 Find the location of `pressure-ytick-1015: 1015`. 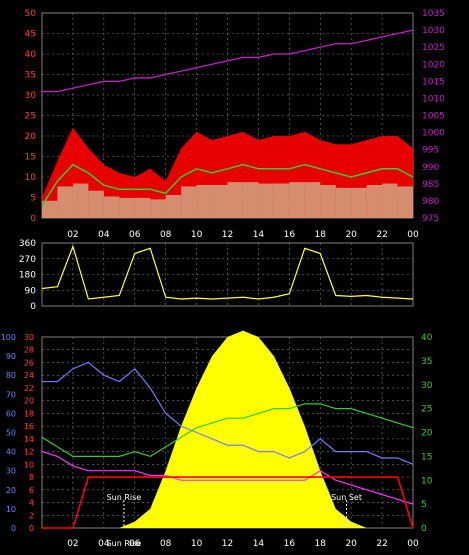

pressure-ytick-1015: 1015 is located at coordinates (433, 82).